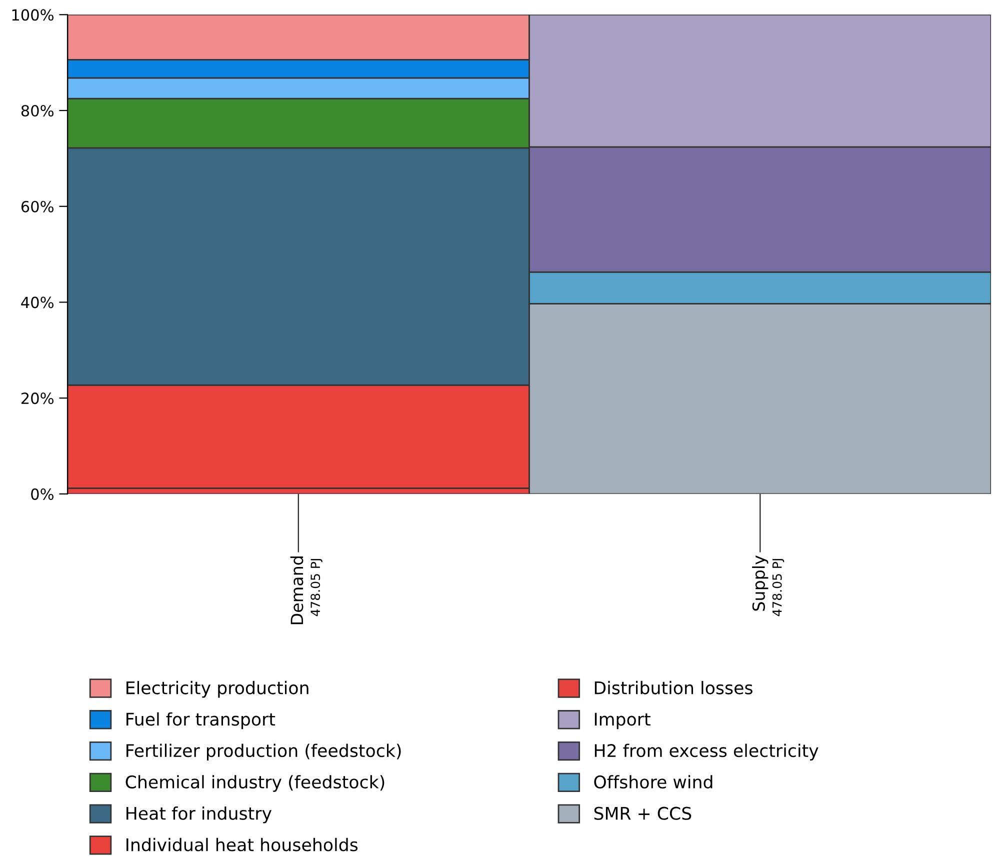 Image resolution: width=993 pixels, height=862 pixels. I want to click on legend-label: Import, so click(622, 721).